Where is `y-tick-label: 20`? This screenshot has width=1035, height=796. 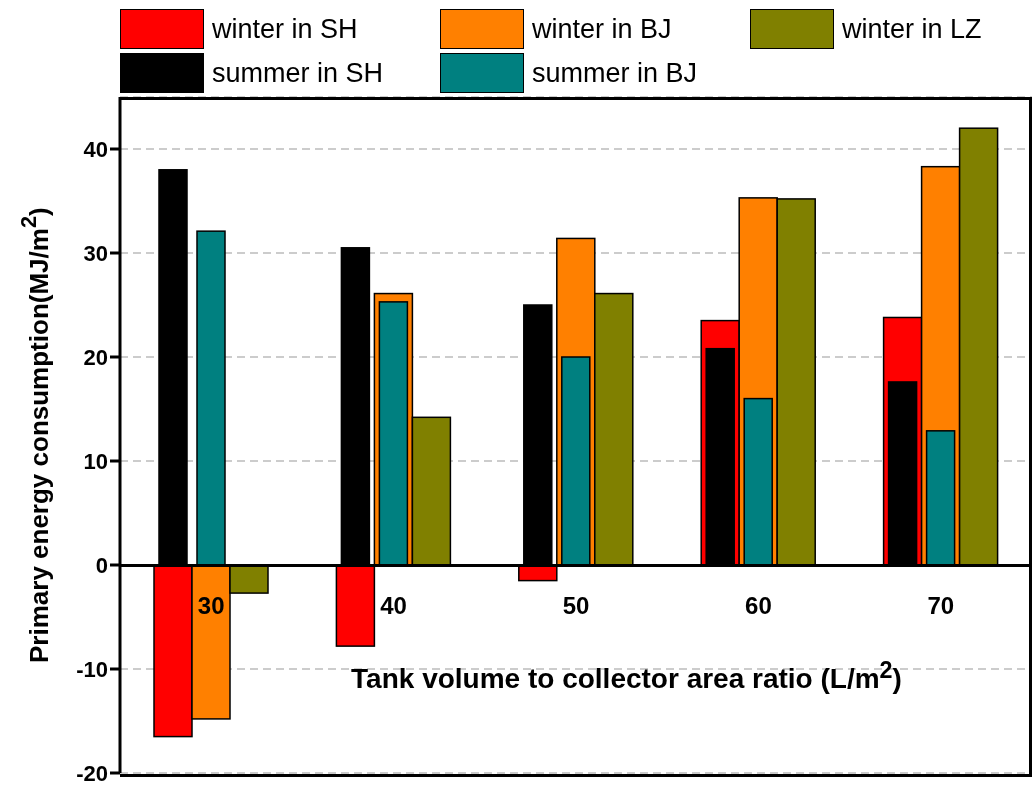
y-tick-label: 20 is located at coordinates (95, 357).